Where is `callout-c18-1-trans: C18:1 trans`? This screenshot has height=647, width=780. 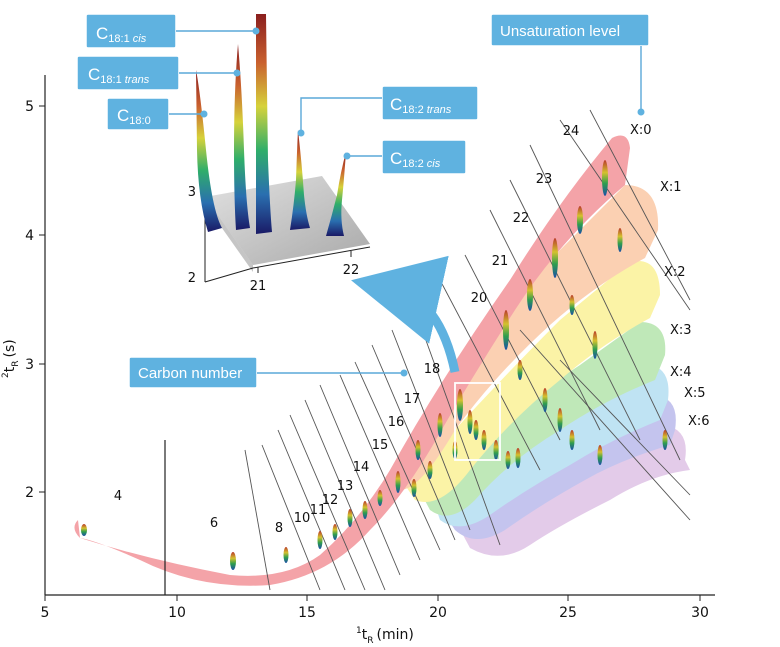 callout-c18-1-trans: C18:1 trans is located at coordinates (128, 73).